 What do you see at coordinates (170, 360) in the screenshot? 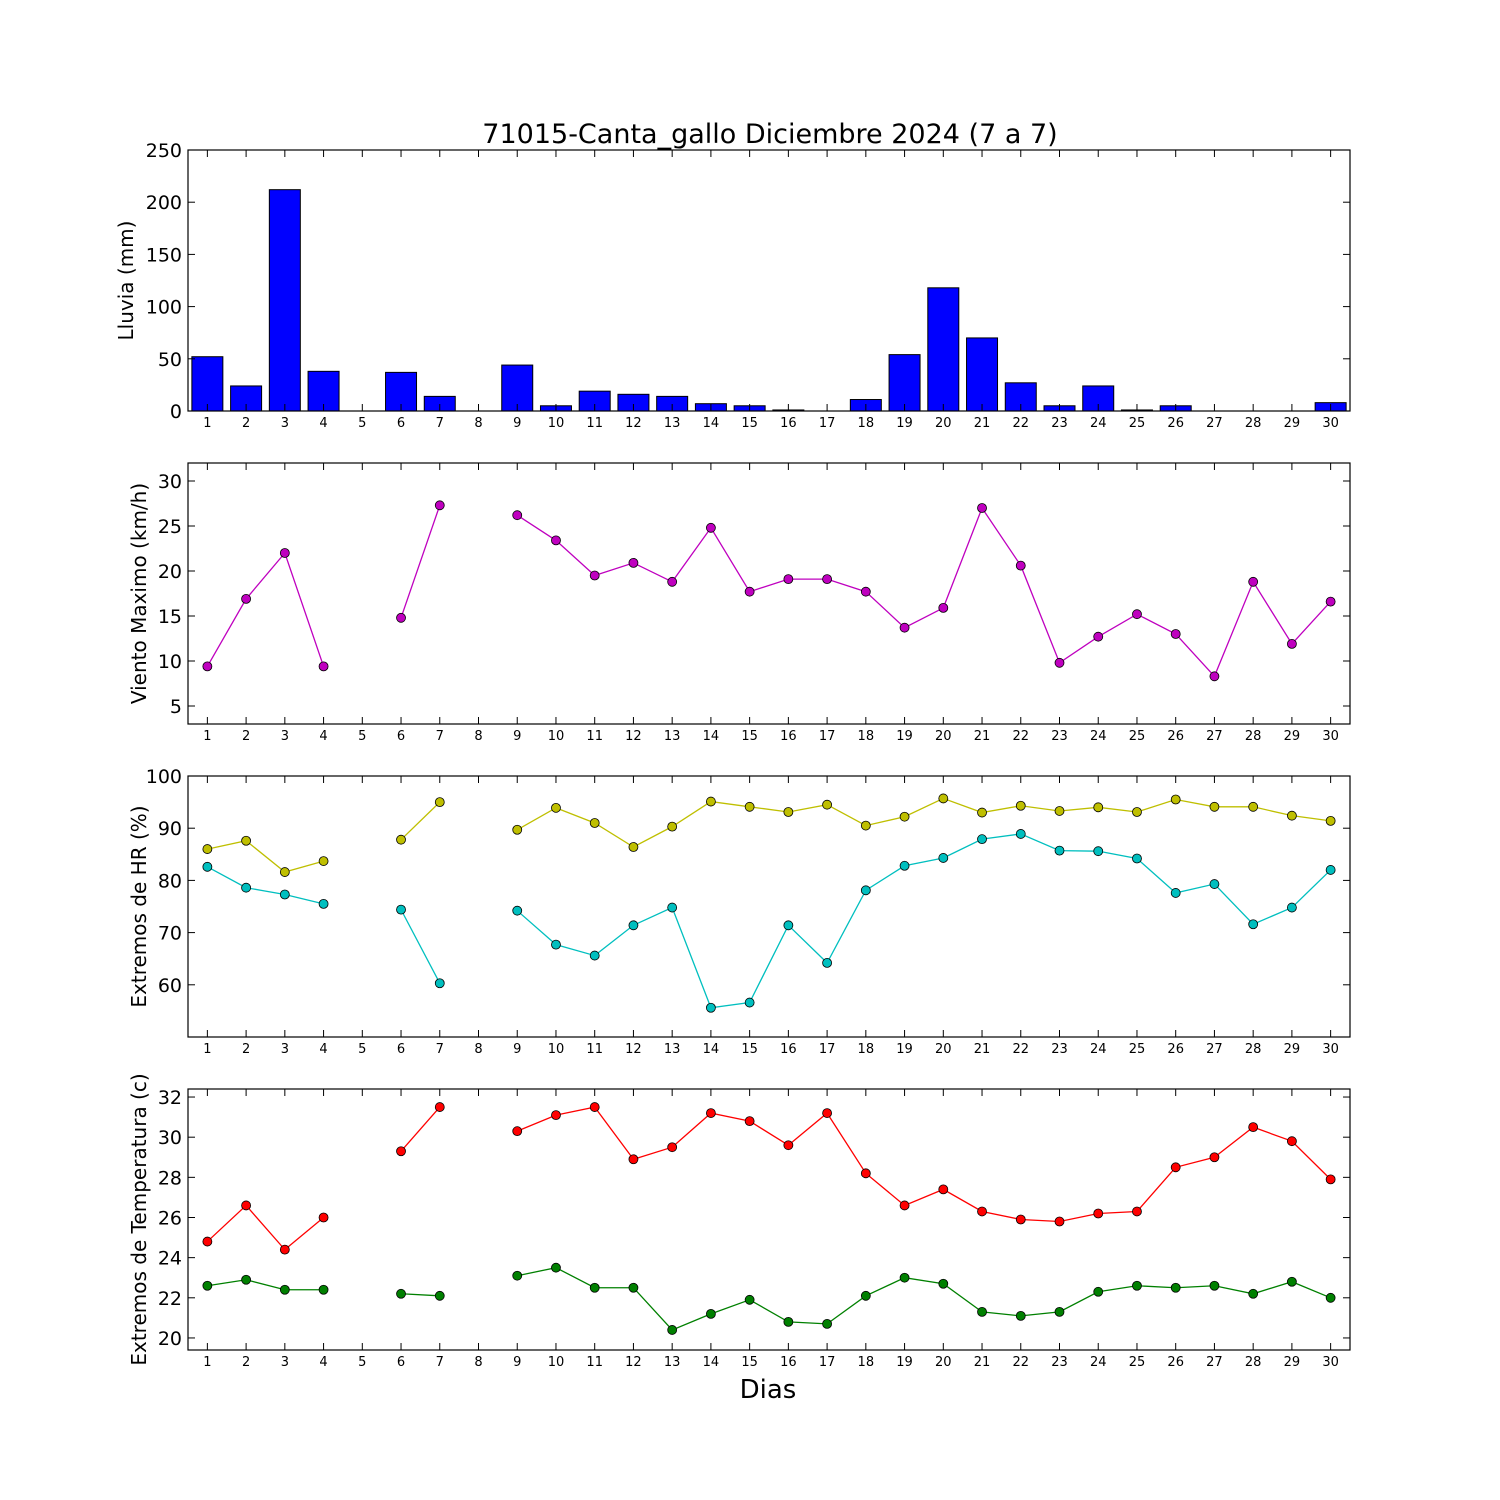
I see `y-tick-label: 50` at bounding box center [170, 360].